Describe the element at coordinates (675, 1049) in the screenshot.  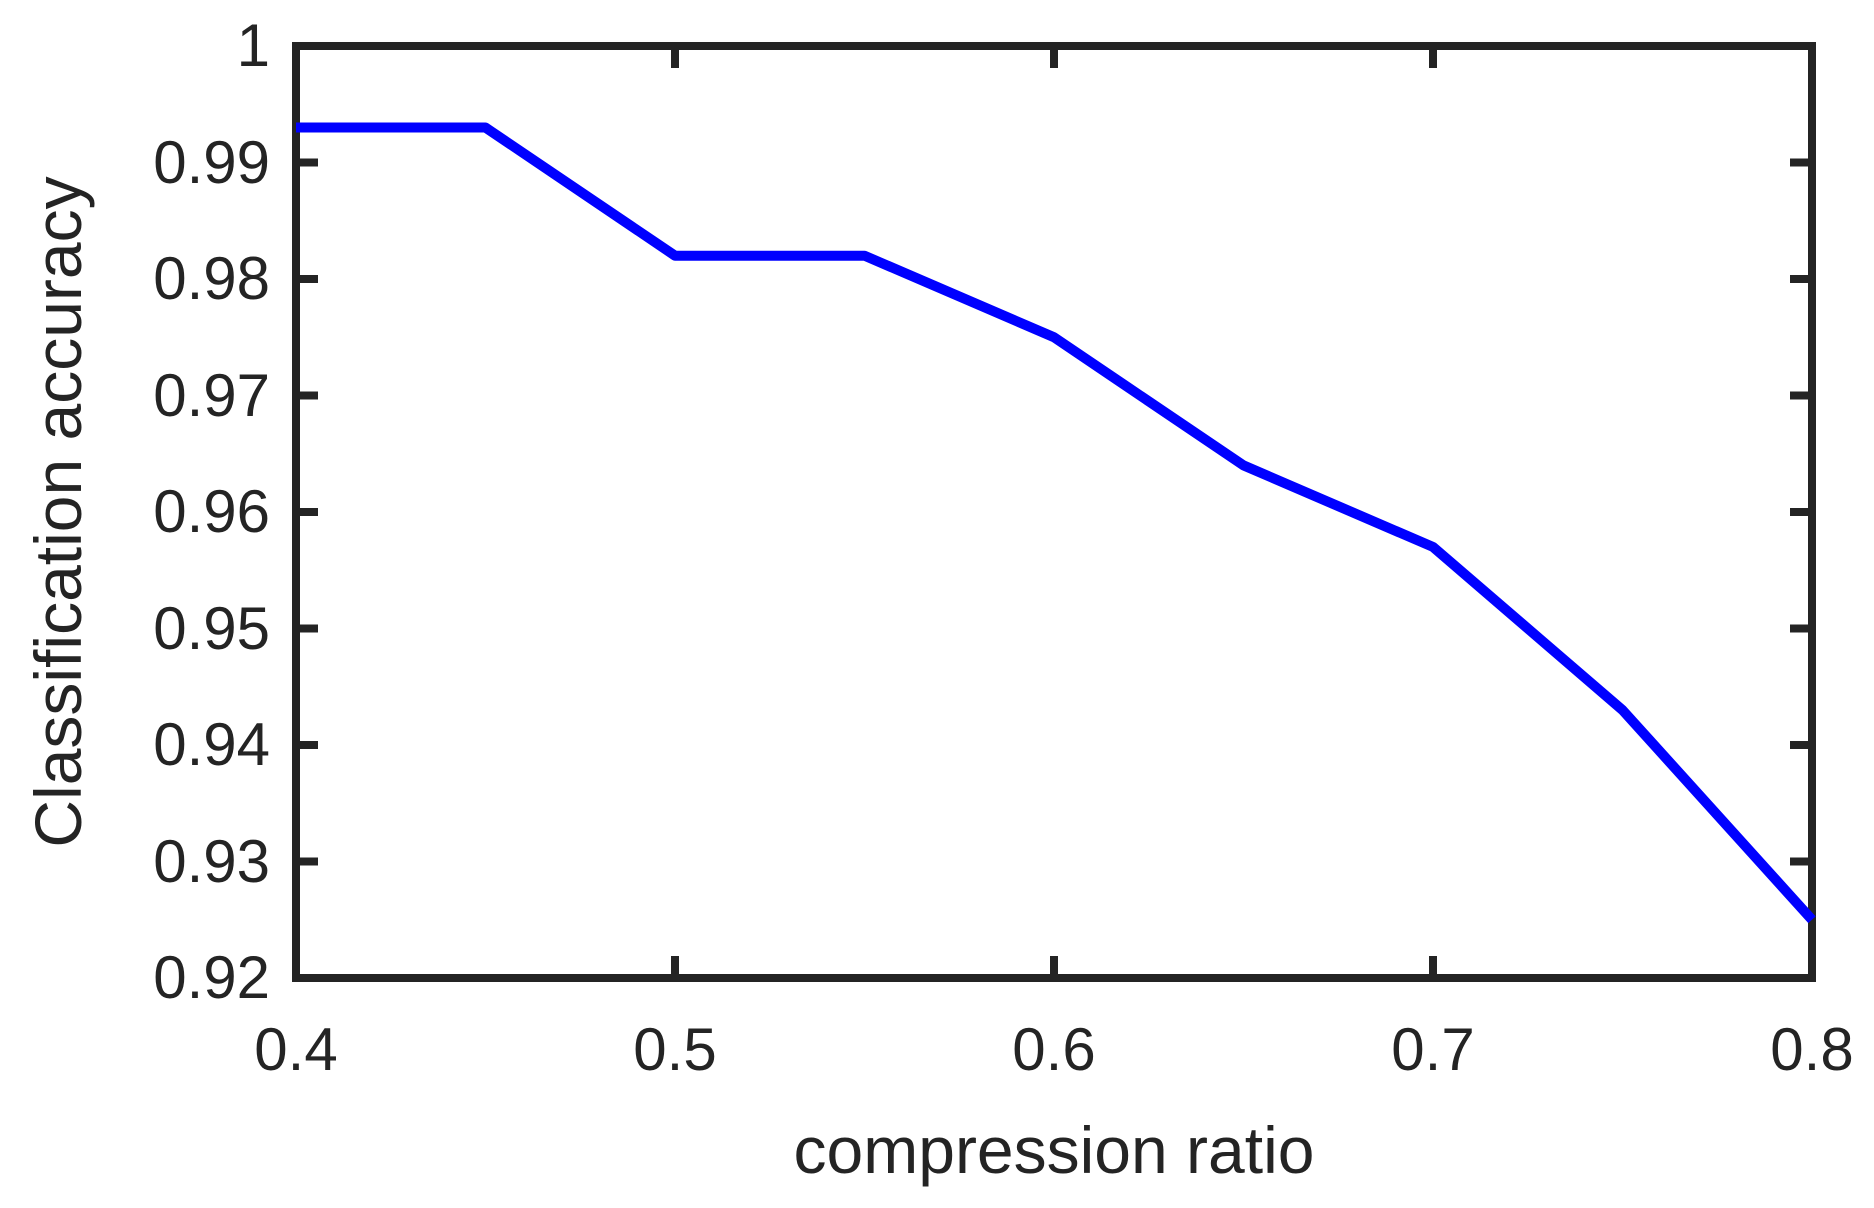
I see `x-tick-label: 0.5` at that location.